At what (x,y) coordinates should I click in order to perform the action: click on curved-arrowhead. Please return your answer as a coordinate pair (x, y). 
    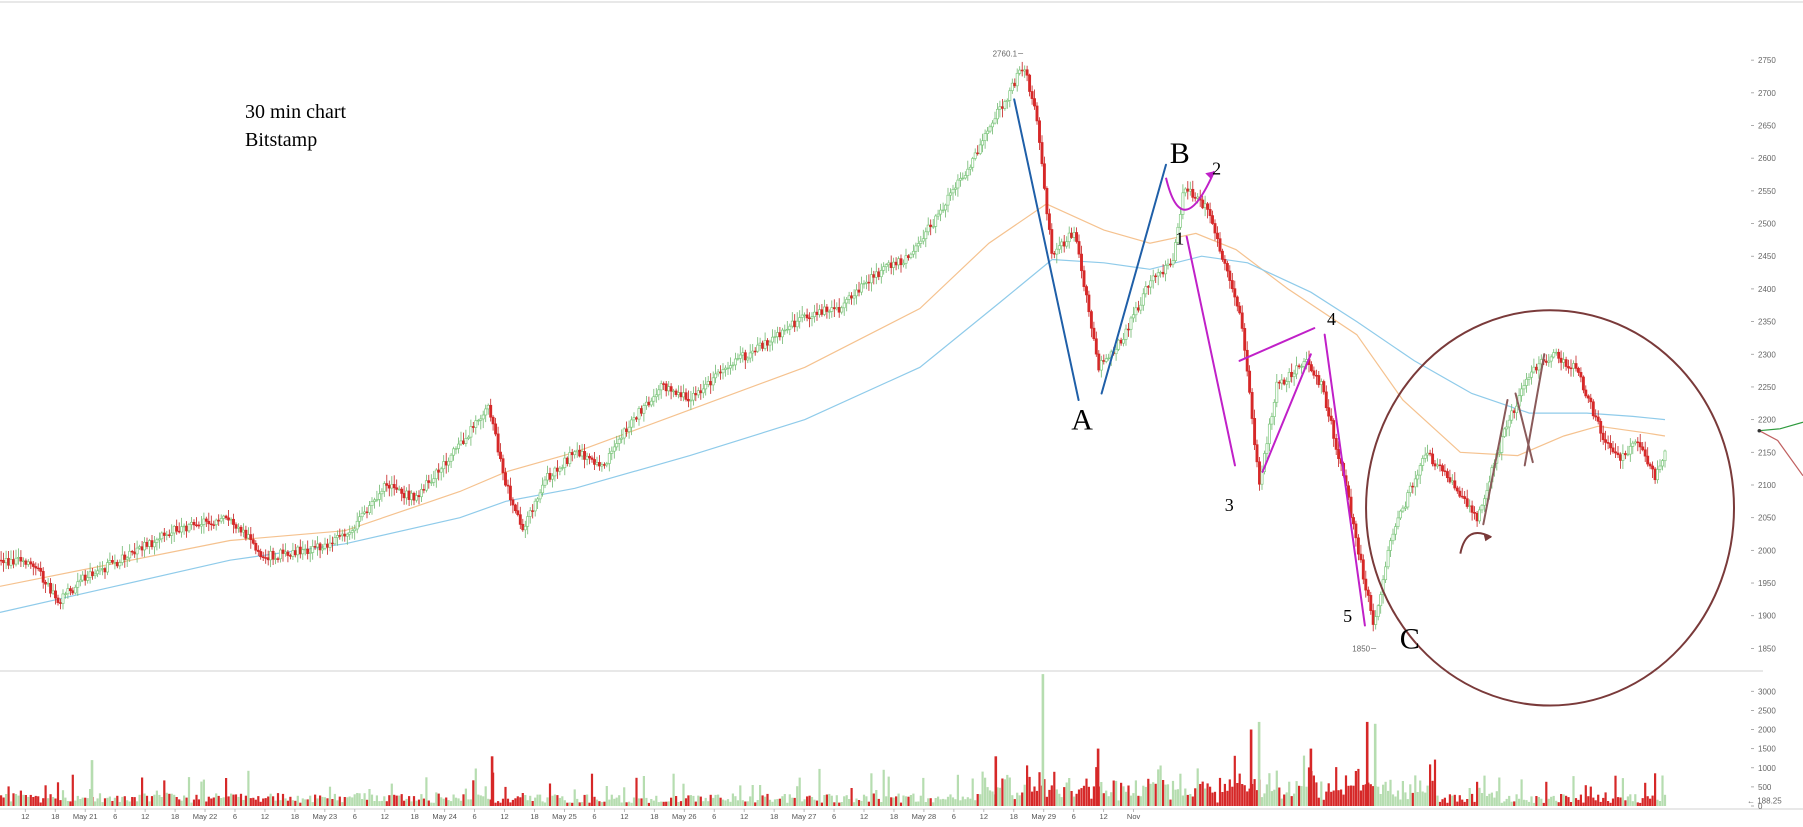
    Looking at the image, I should click on (1487, 537).